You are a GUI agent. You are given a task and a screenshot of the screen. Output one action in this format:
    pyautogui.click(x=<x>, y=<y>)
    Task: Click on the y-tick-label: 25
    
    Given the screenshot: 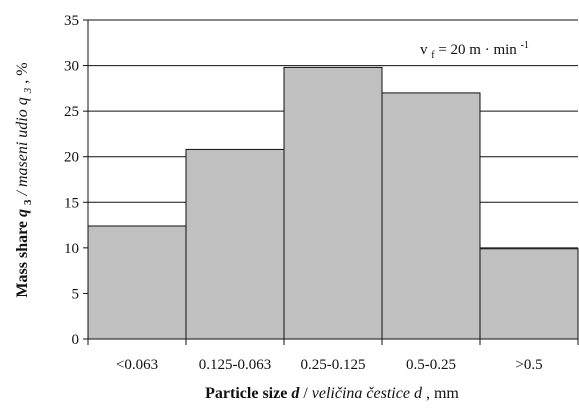 What is the action you would take?
    pyautogui.click(x=71, y=112)
    